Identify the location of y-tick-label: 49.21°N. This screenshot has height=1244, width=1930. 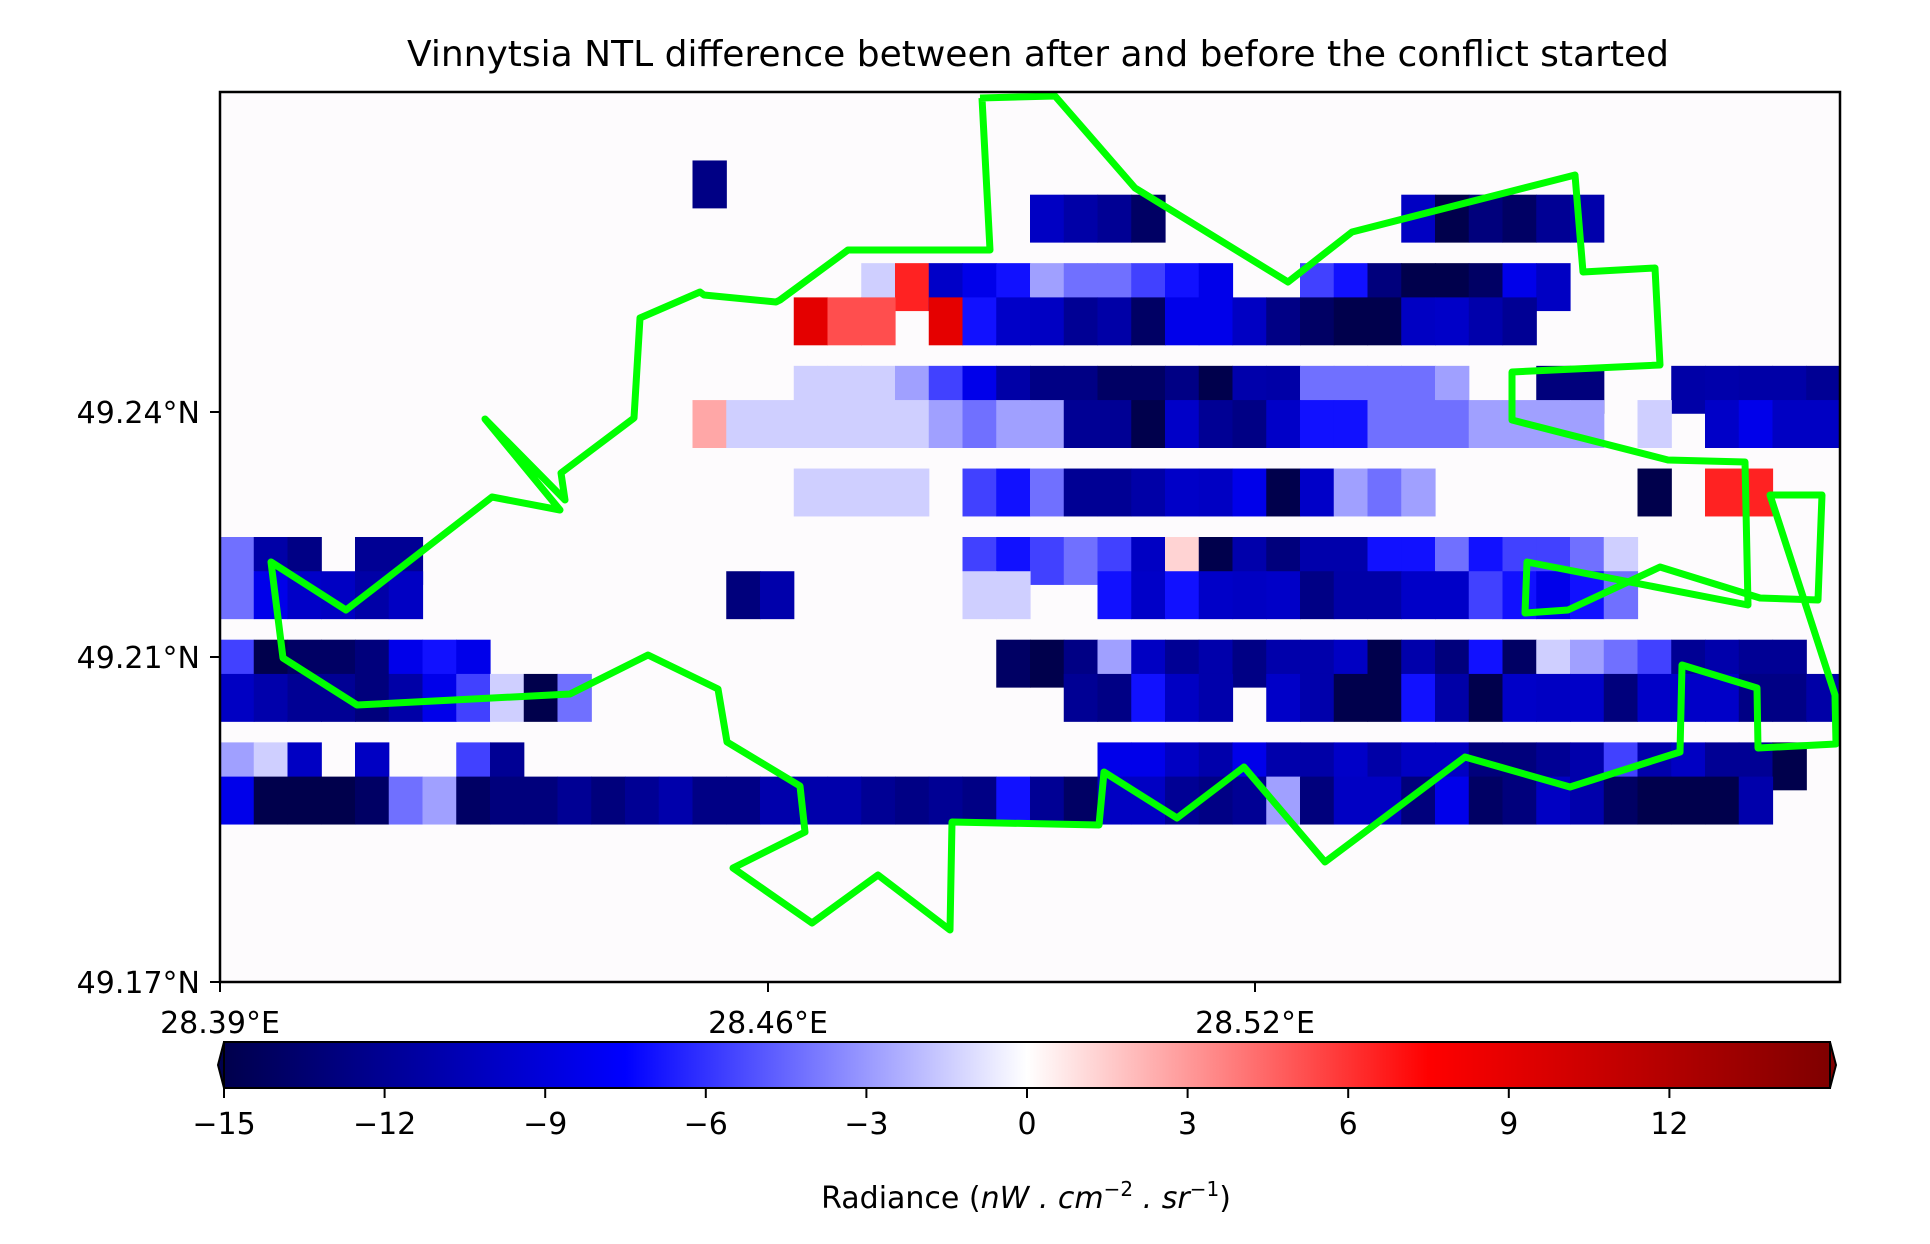
(138, 658).